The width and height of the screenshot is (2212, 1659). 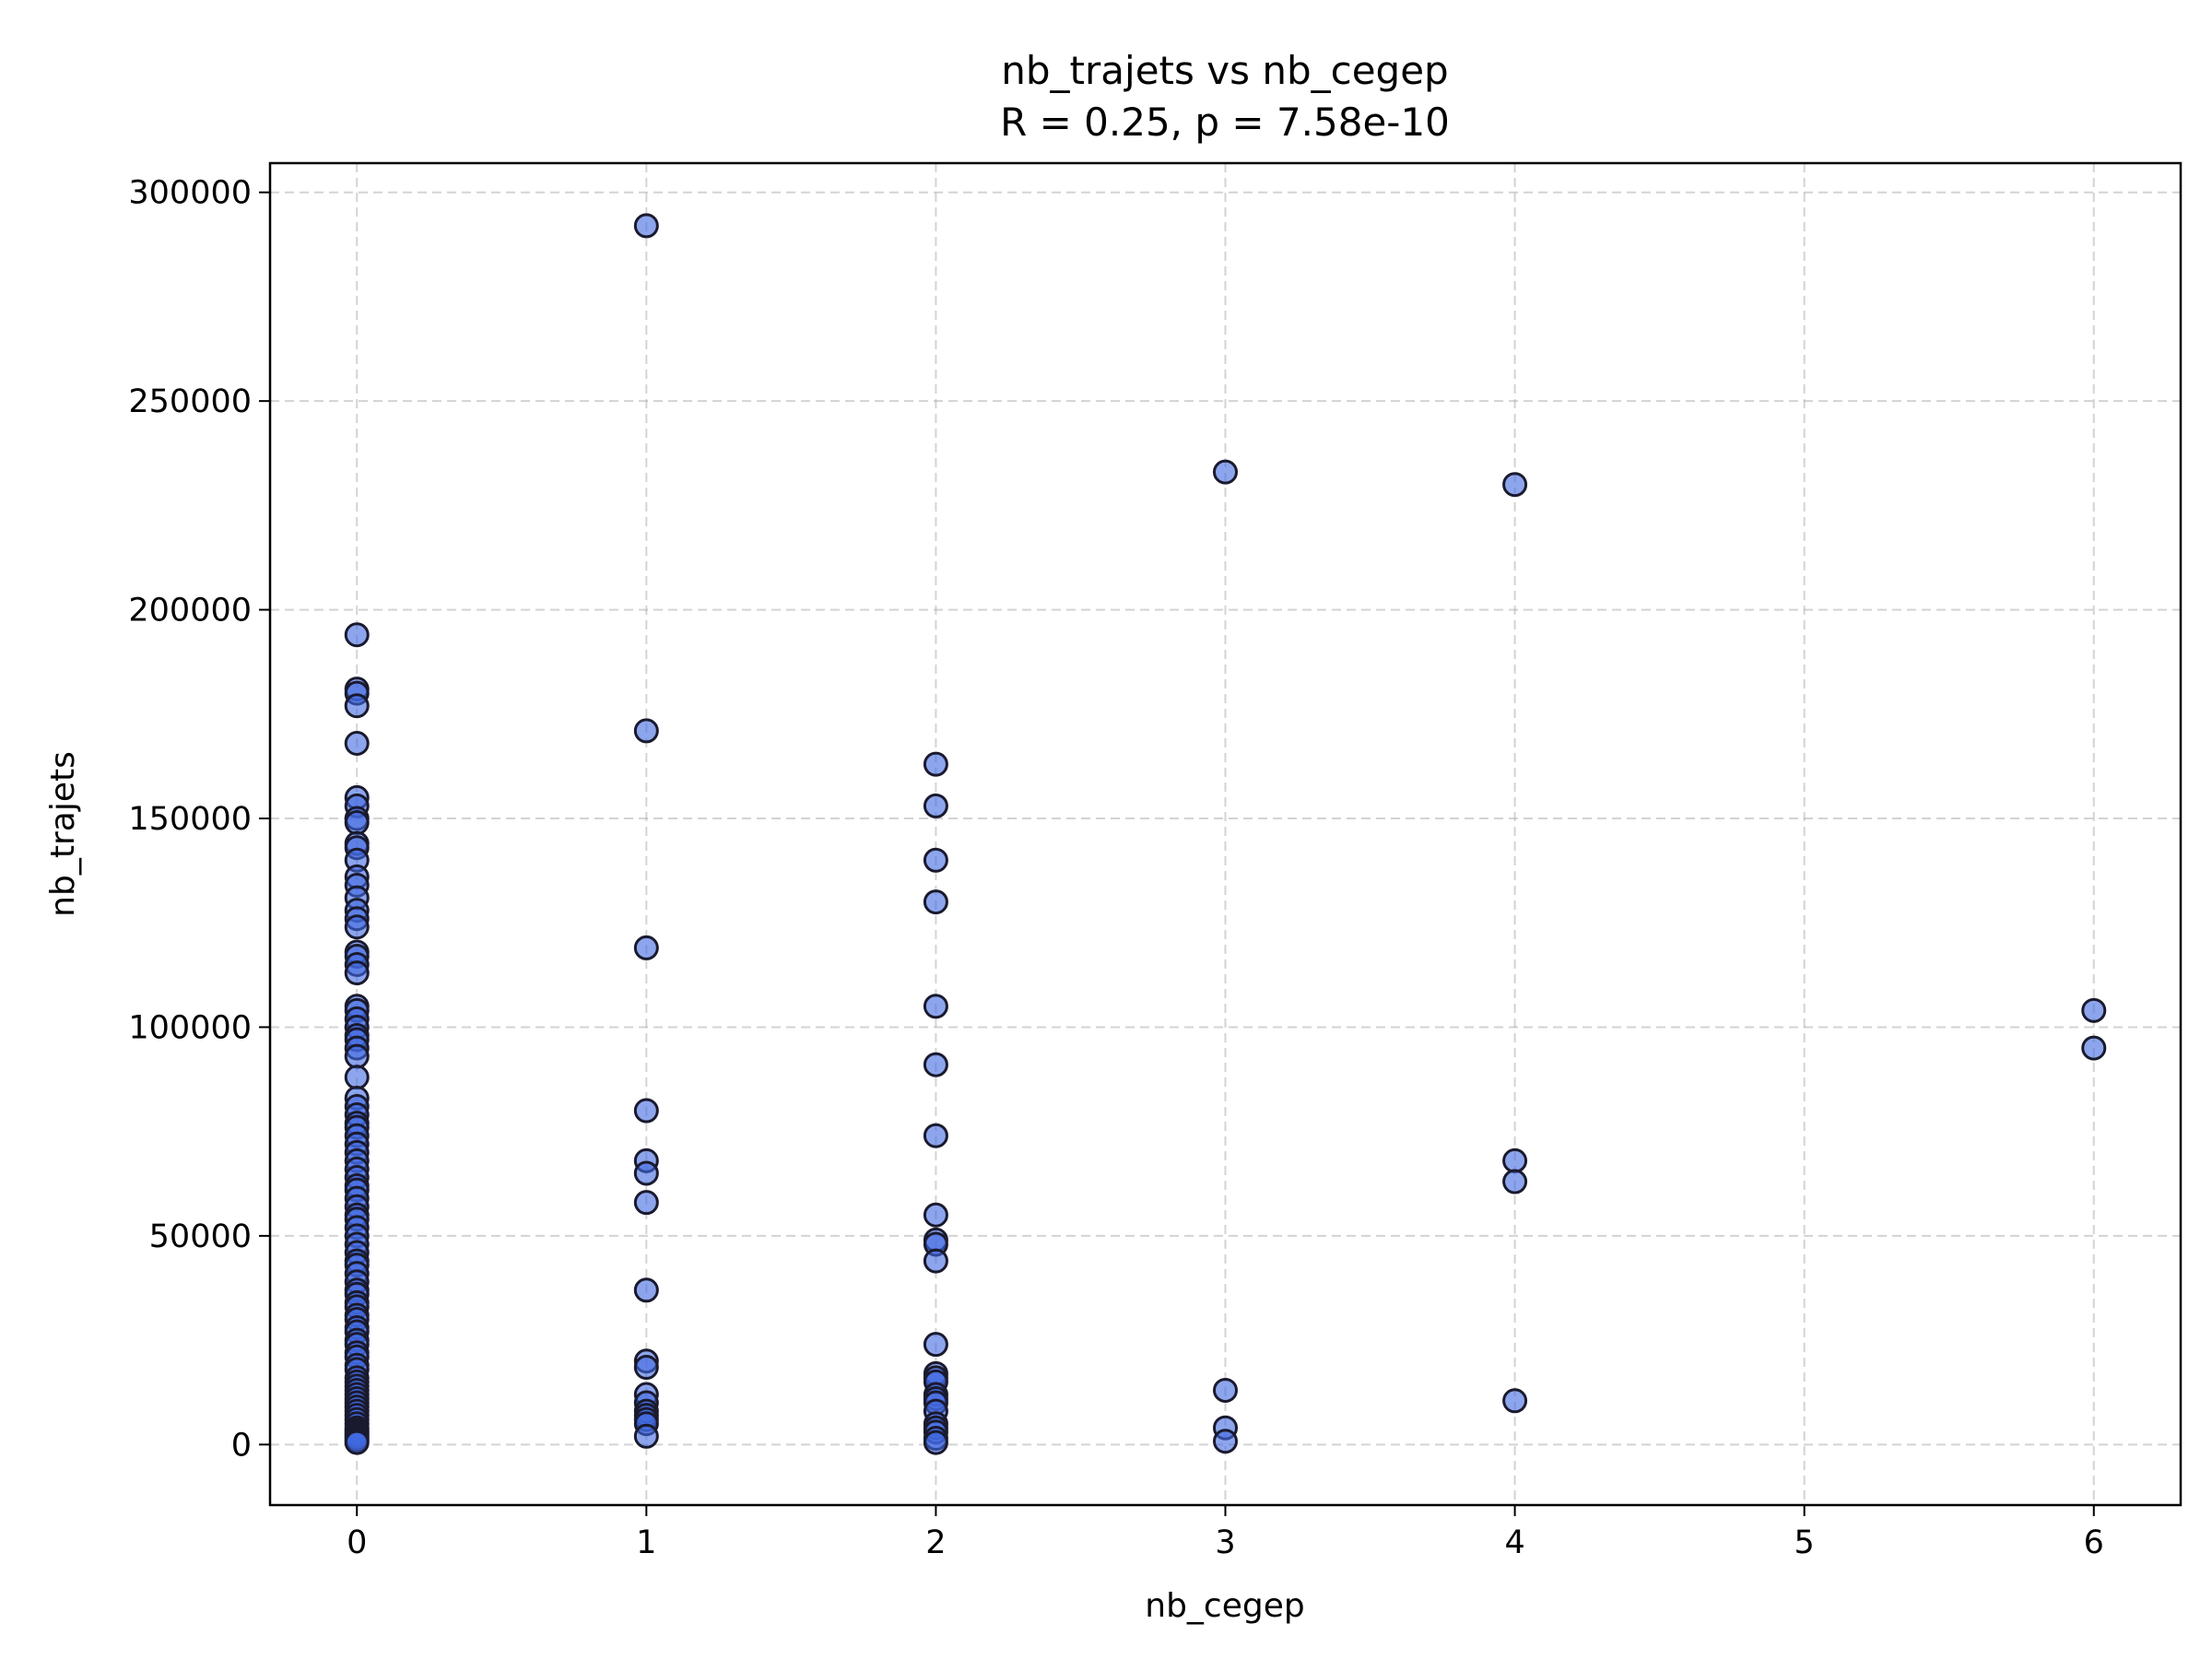 What do you see at coordinates (357, 1542) in the screenshot?
I see `x-tick-label: 0` at bounding box center [357, 1542].